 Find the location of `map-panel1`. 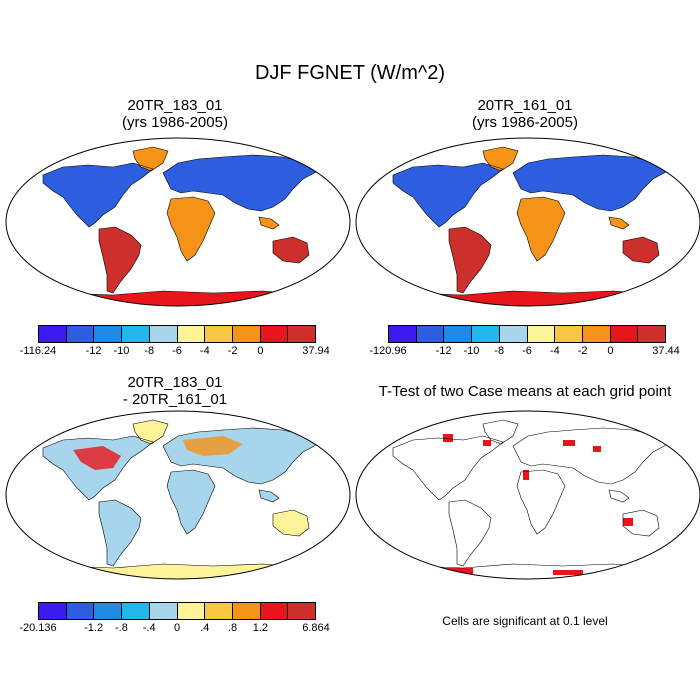

map-panel1 is located at coordinates (178, 222).